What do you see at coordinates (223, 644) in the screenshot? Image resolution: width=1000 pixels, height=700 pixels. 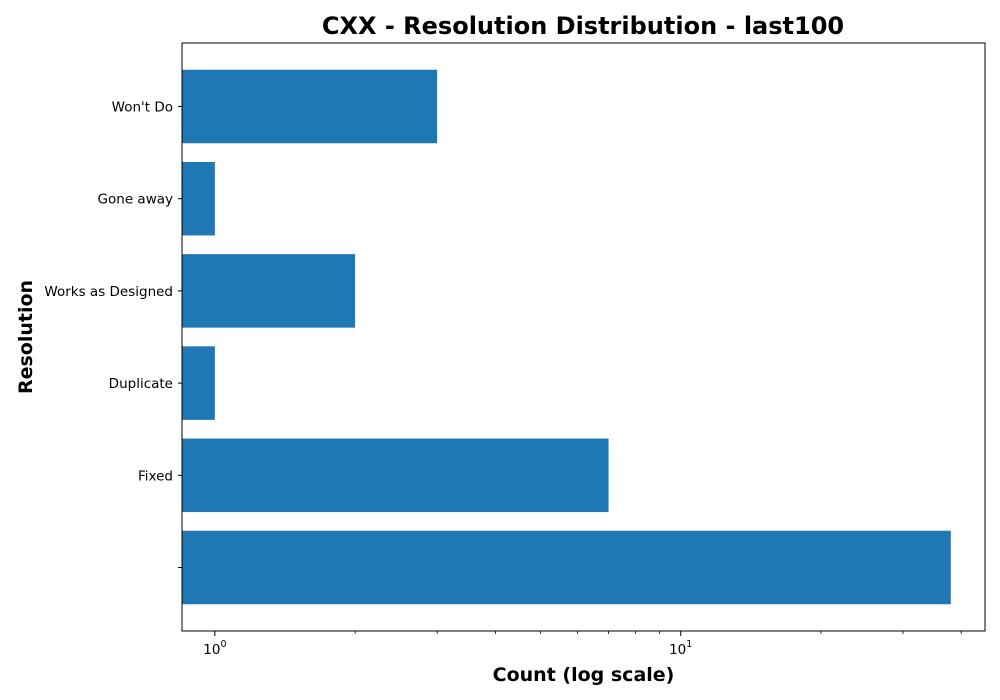 I see `x-tick-label-exponent: 0` at bounding box center [223, 644].